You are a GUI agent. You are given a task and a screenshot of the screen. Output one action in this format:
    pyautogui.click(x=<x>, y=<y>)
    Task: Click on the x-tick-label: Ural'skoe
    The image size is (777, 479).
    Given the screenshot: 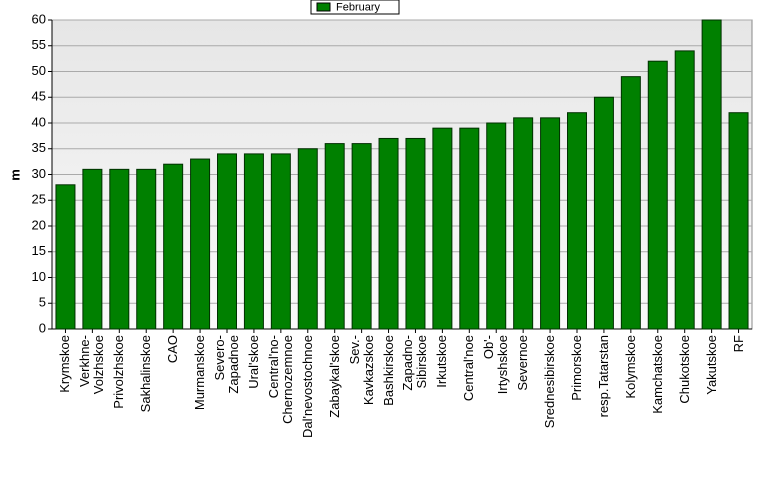 What is the action you would take?
    pyautogui.click(x=253, y=362)
    